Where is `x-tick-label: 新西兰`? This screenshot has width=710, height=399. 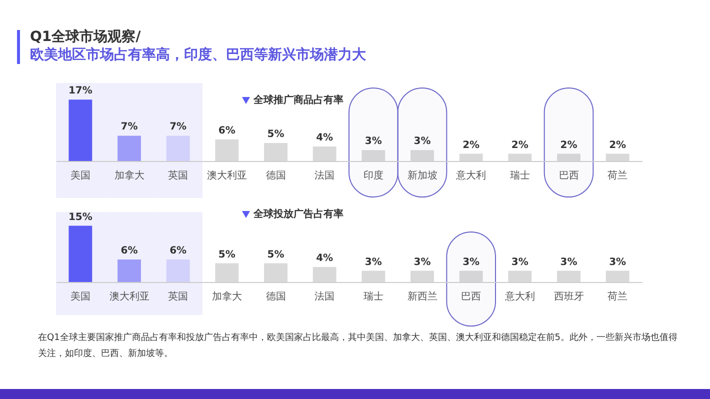
x-tick-label: 新西兰 is located at coordinates (422, 296).